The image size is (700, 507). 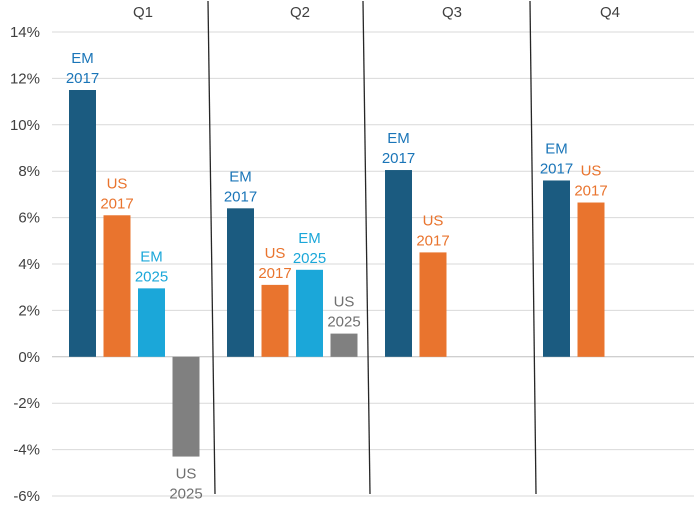 I want to click on data-label-q2-3-line2: 2025, so click(x=343, y=322).